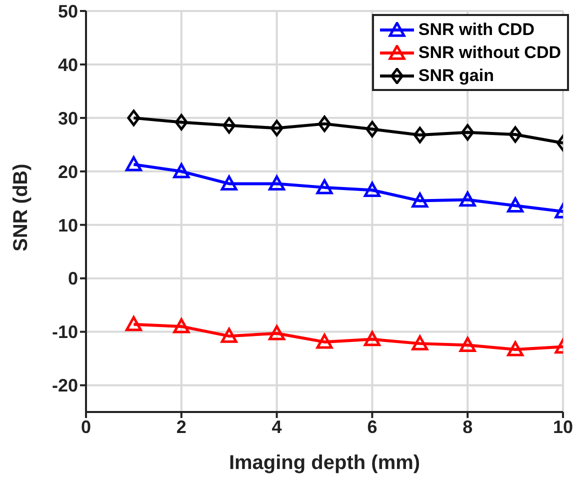  What do you see at coordinates (65, 386) in the screenshot?
I see `y-tick-label: -20` at bounding box center [65, 386].